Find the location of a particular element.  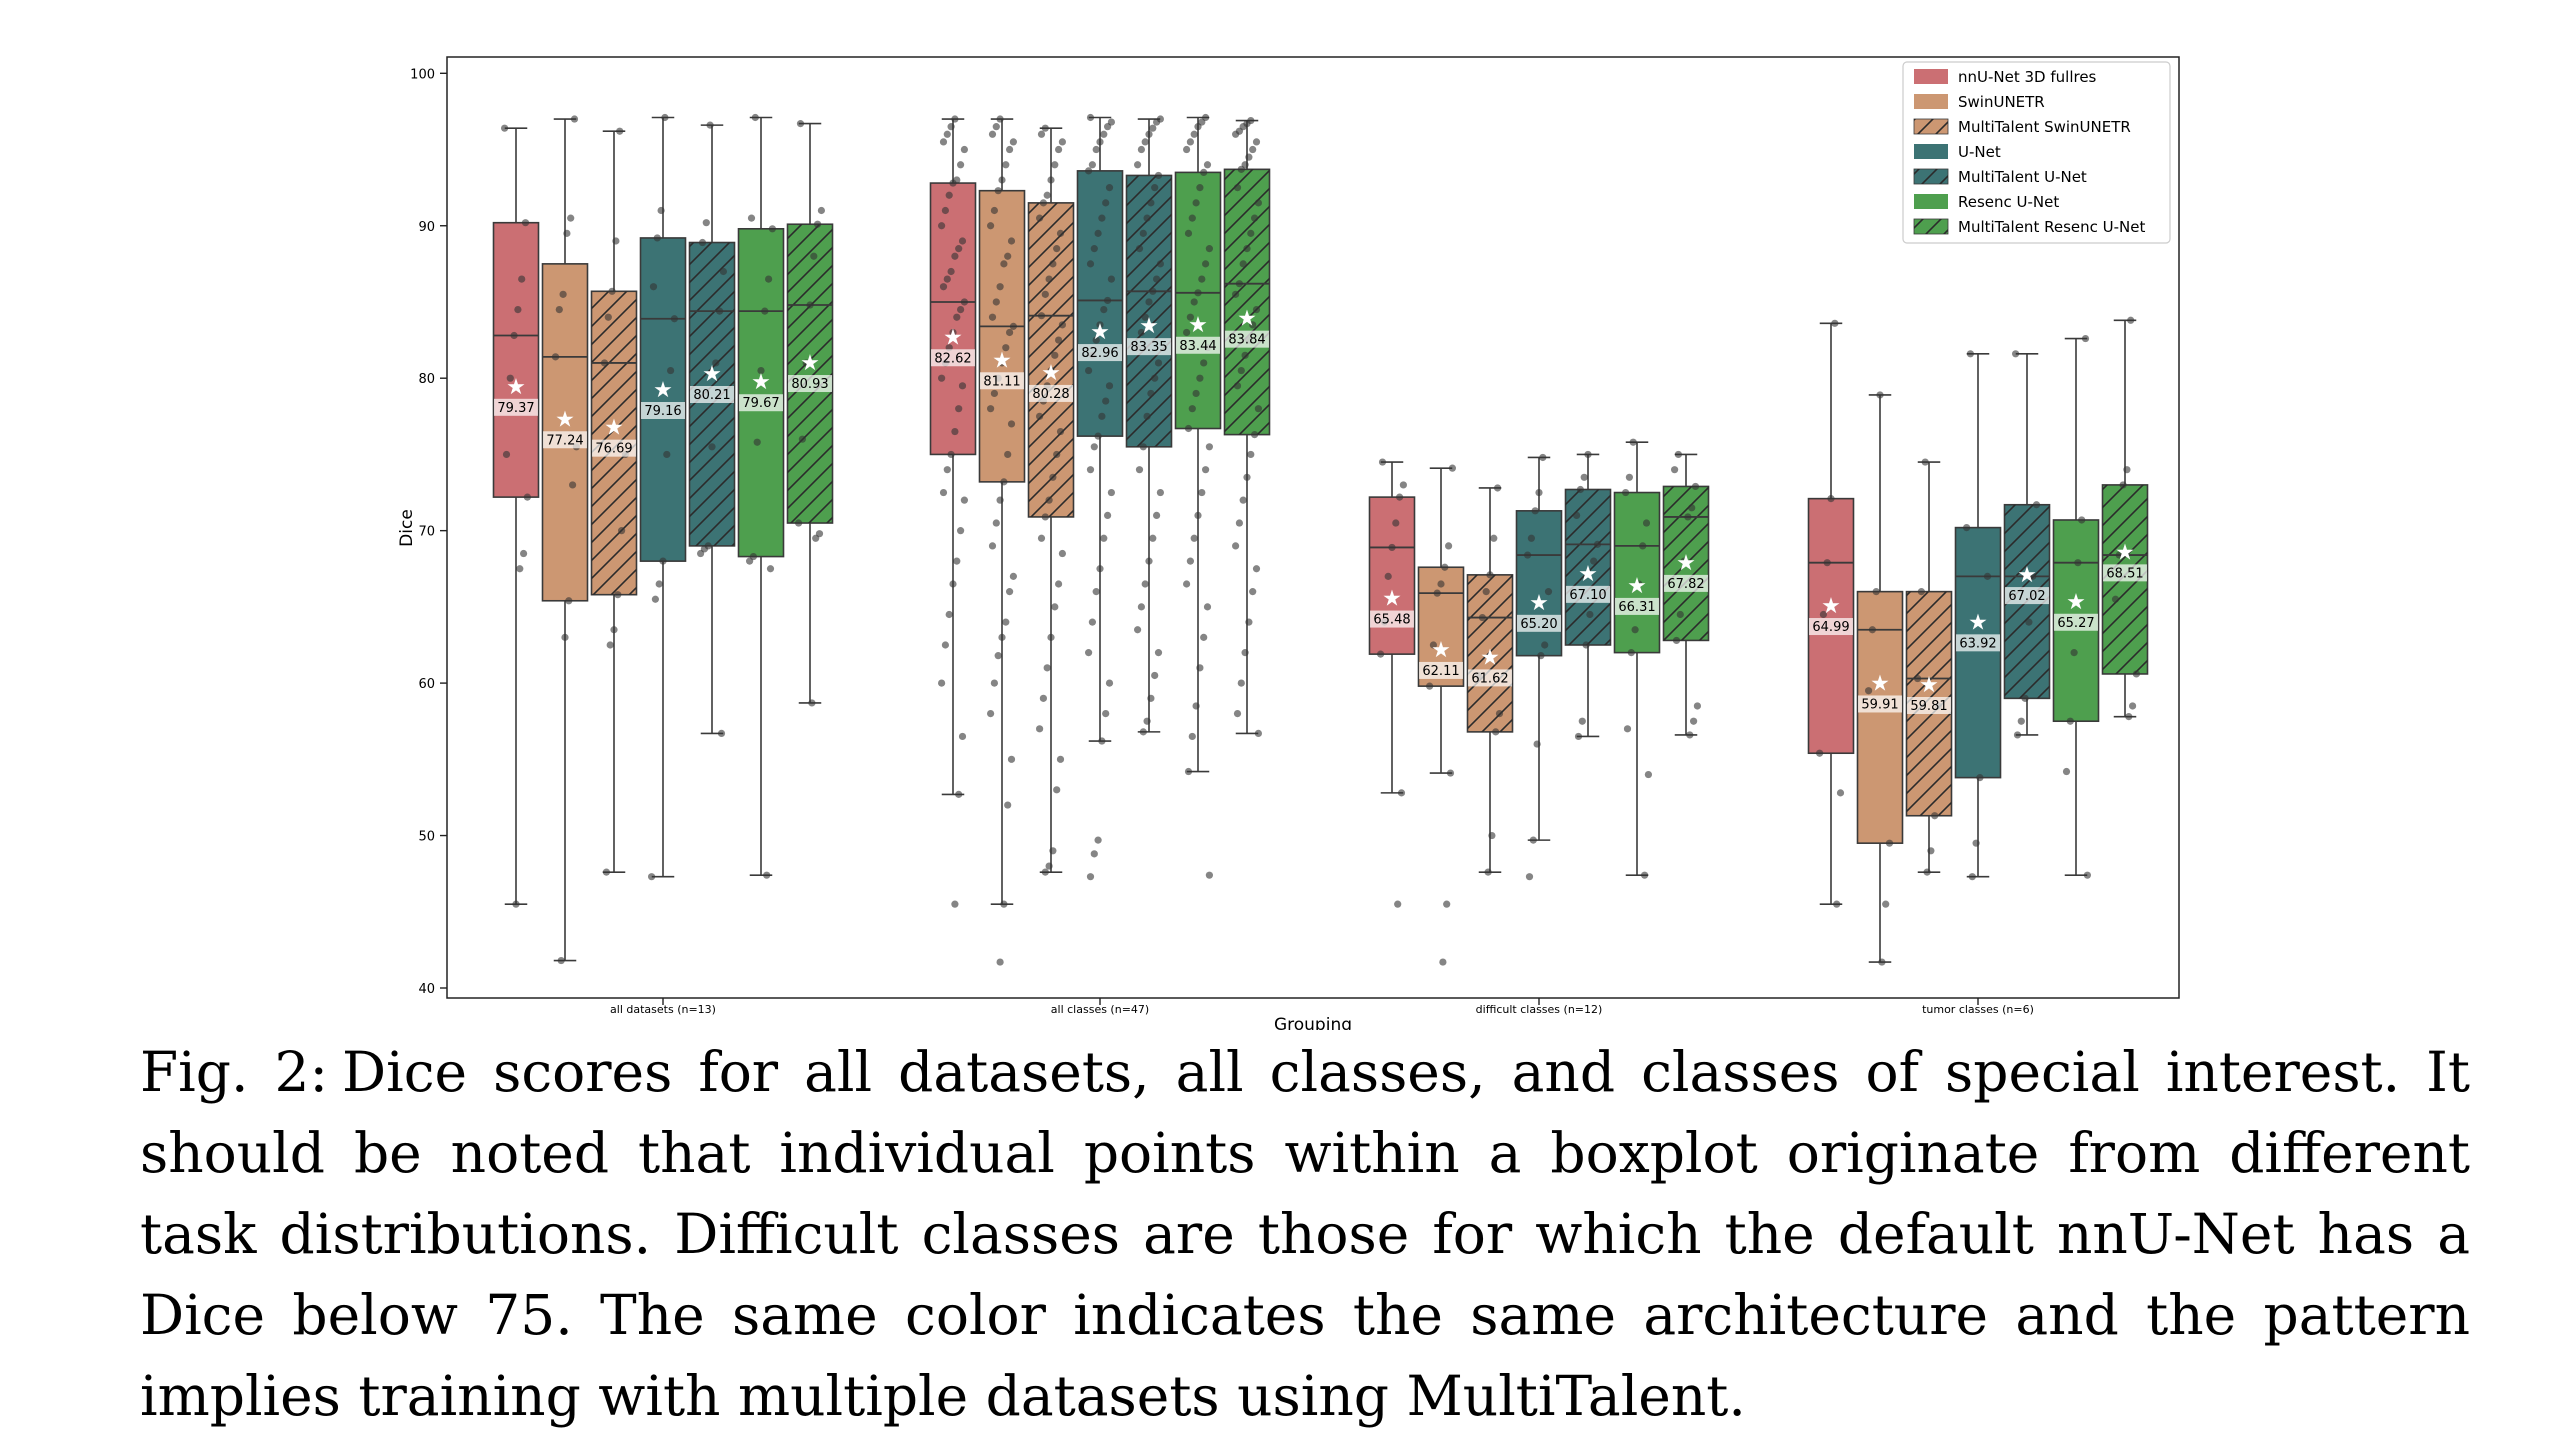

mean-label: 68.51 is located at coordinates (2124, 573).